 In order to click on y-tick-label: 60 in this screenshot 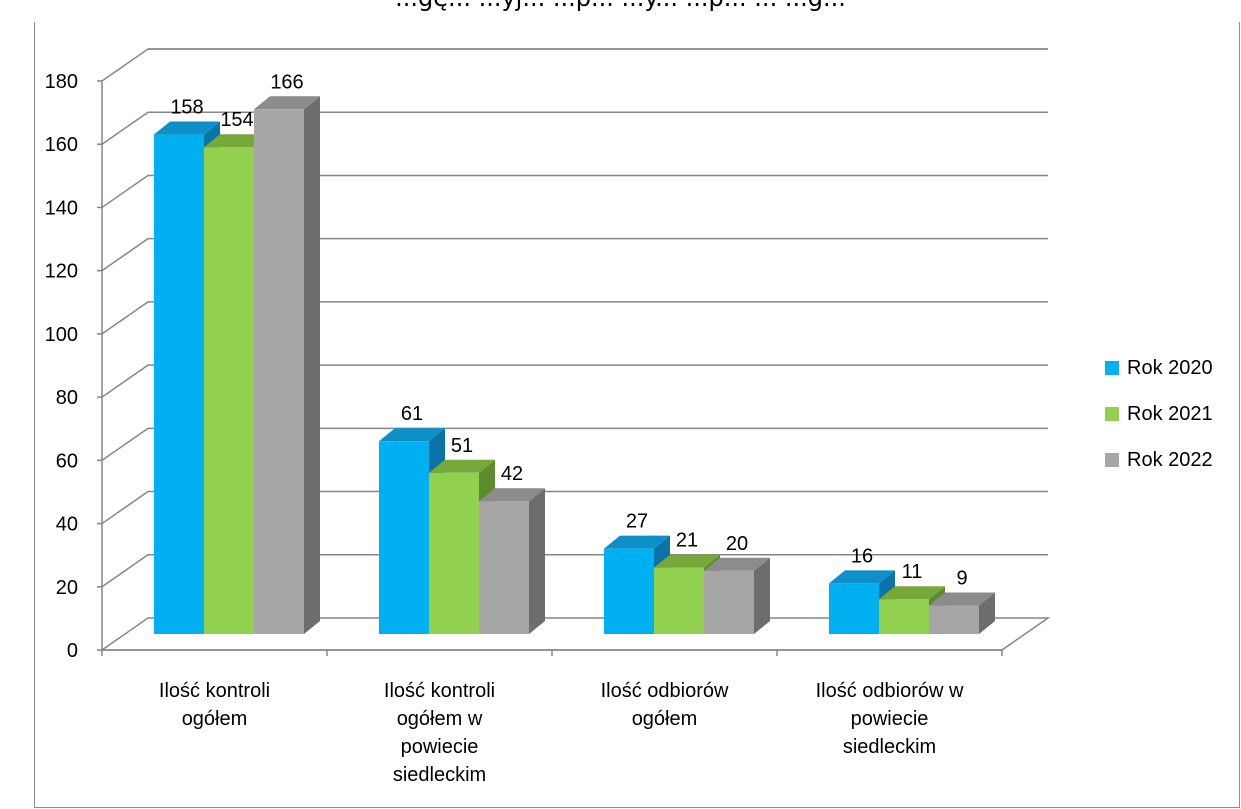, I will do `click(67, 461)`.